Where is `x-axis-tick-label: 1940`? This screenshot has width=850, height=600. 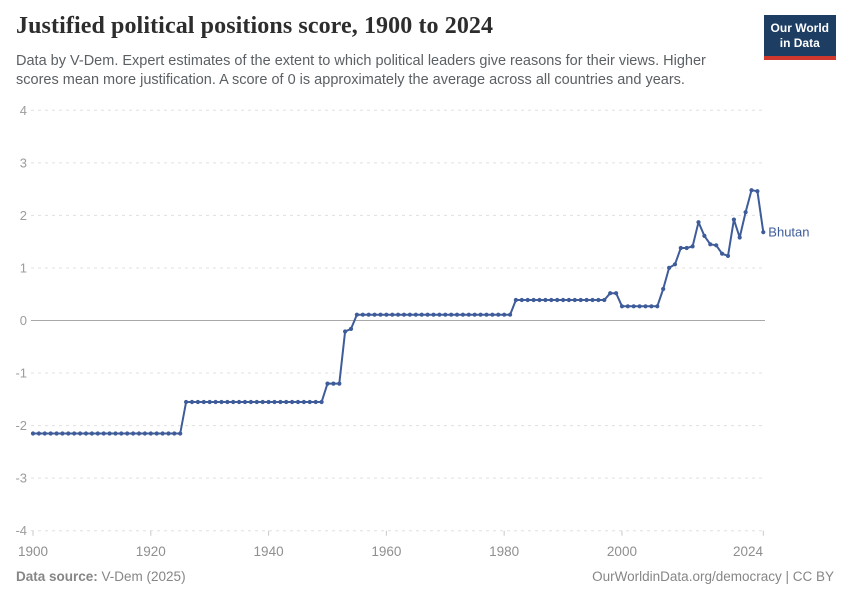
x-axis-tick-label: 1940 is located at coordinates (269, 551).